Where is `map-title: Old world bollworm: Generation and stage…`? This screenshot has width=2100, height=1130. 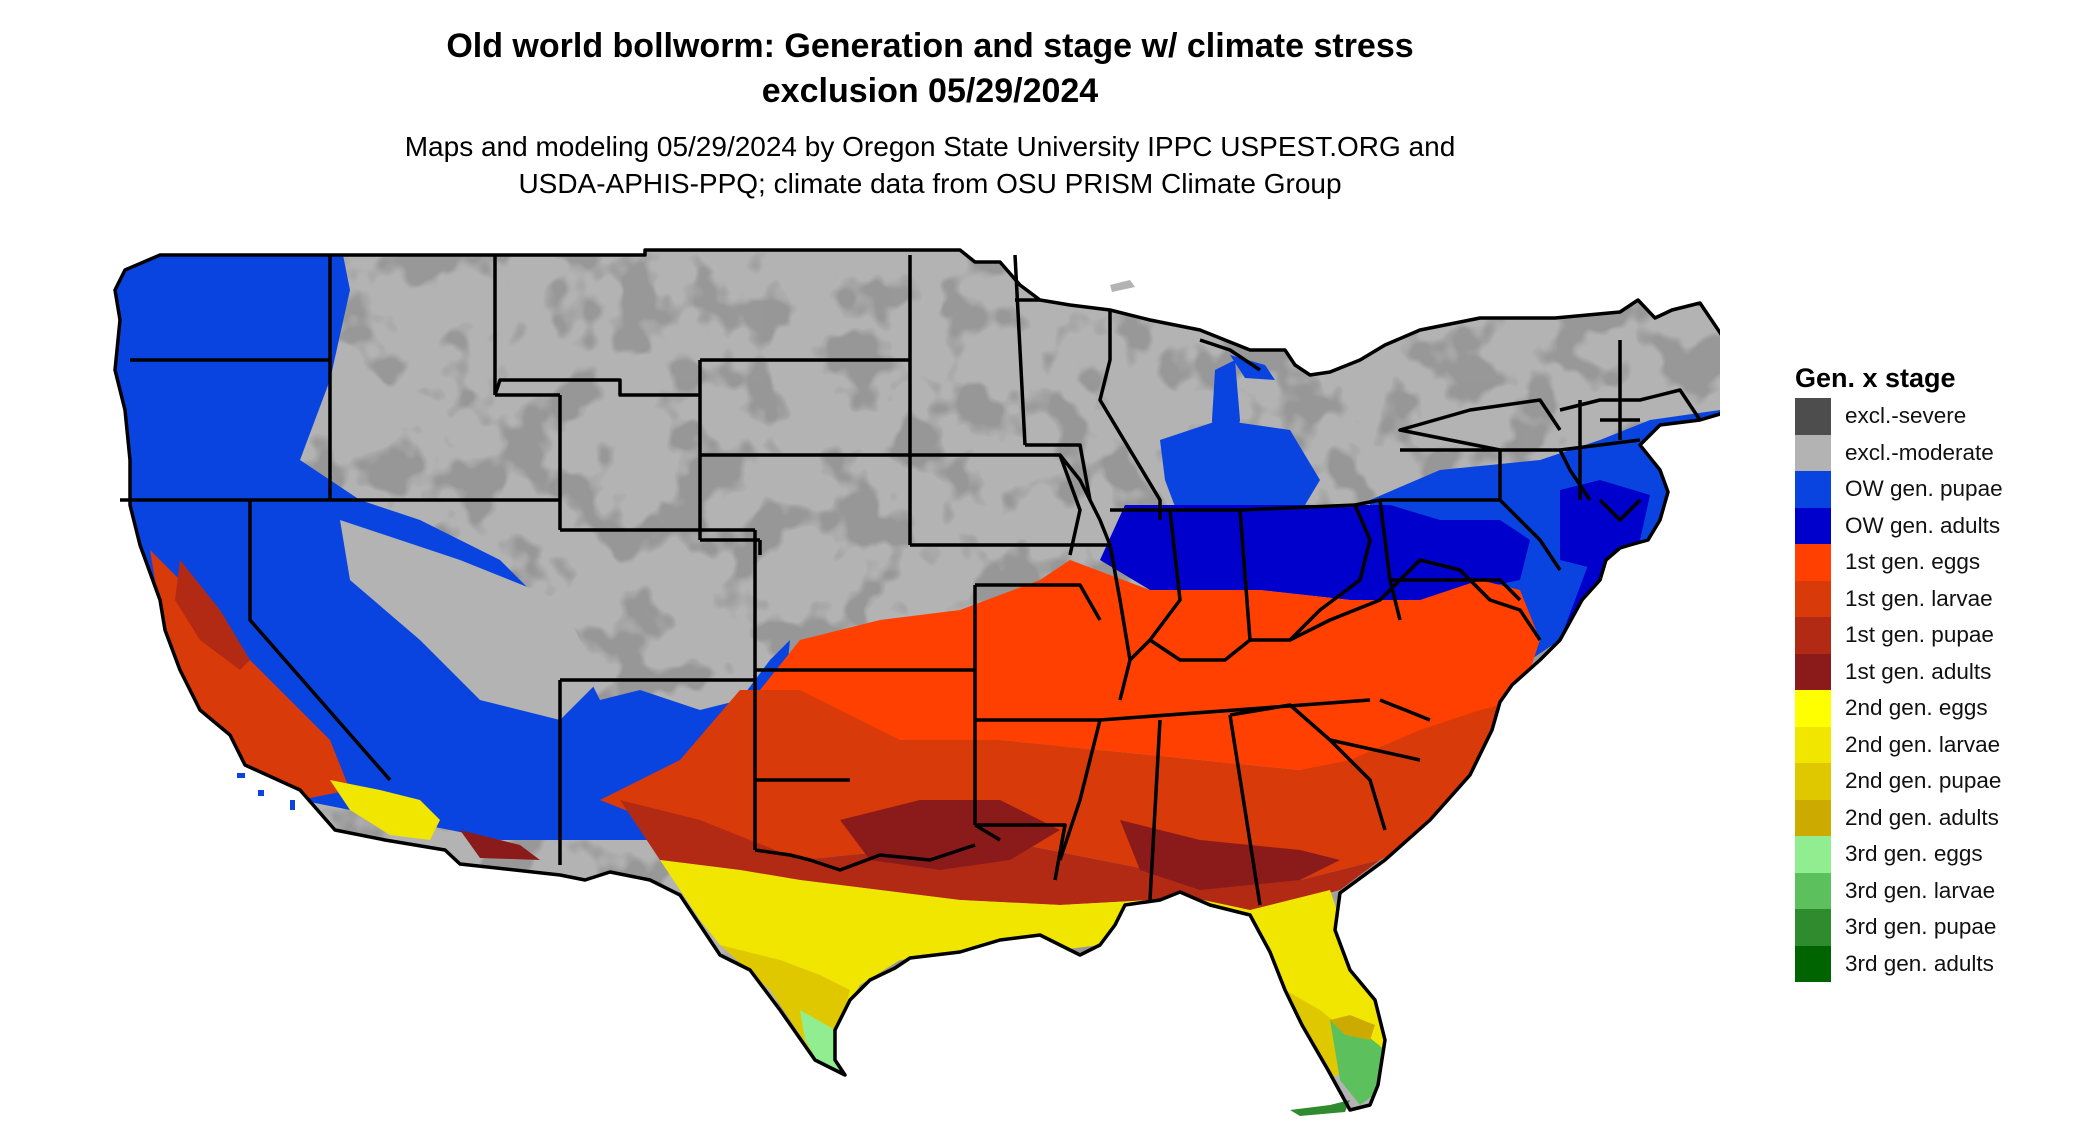
map-title: Old world bollworm: Generation and stage… is located at coordinates (930, 69).